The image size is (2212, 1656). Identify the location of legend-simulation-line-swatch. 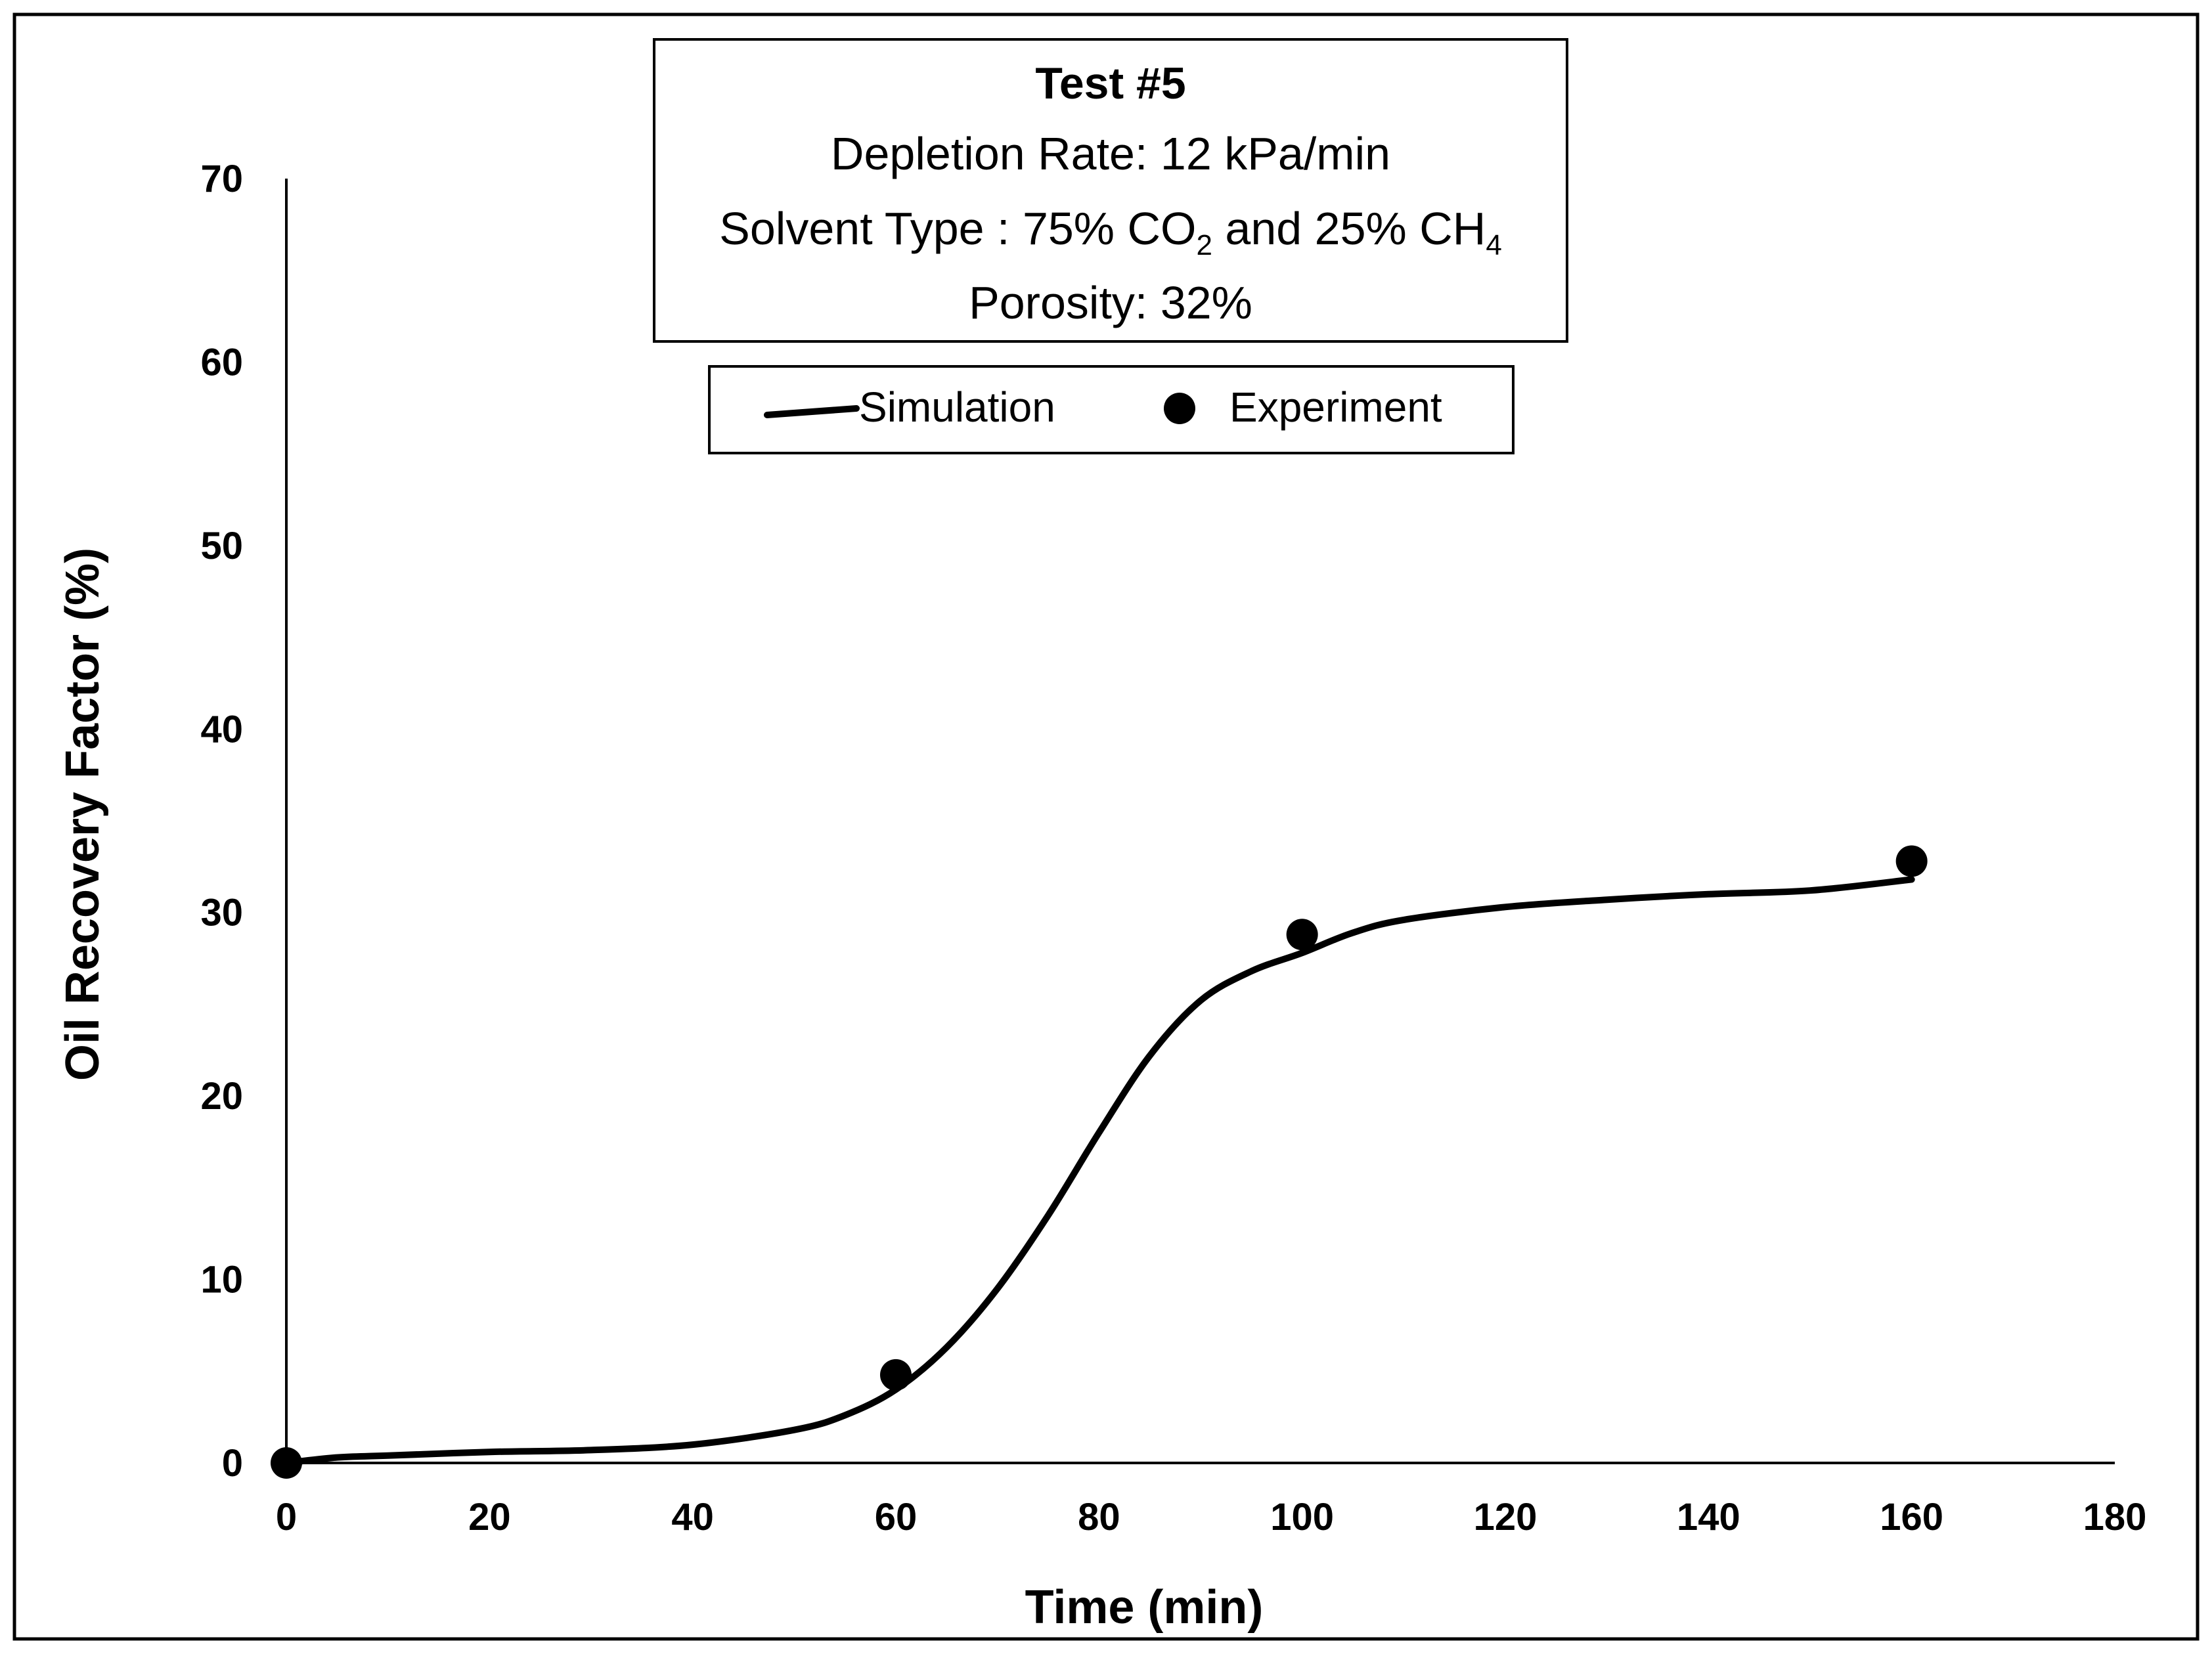
(812, 411).